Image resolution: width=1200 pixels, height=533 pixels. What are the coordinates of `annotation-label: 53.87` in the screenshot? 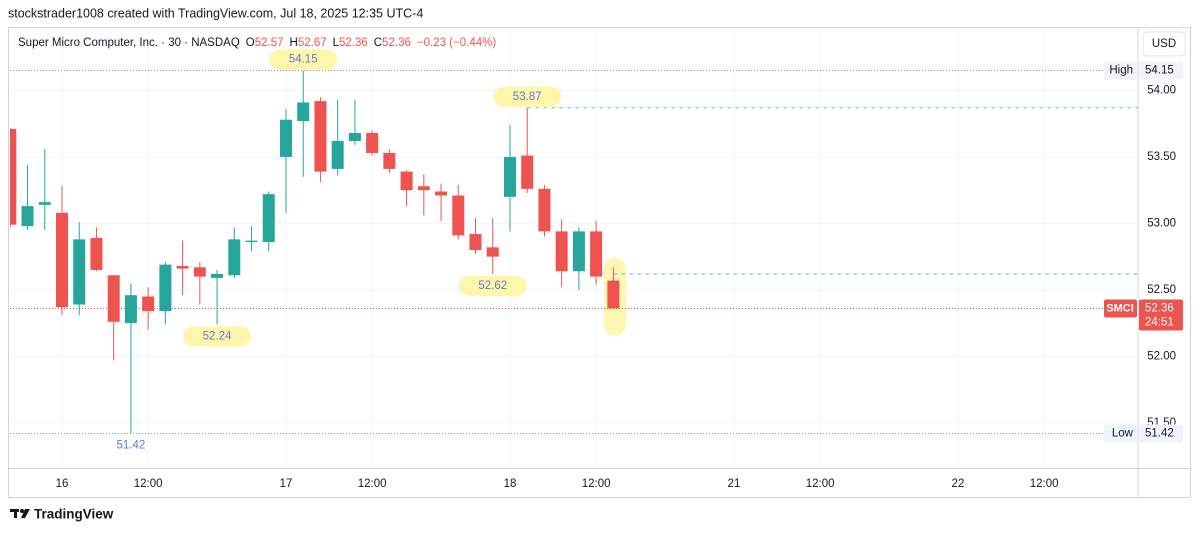 It's located at (527, 97).